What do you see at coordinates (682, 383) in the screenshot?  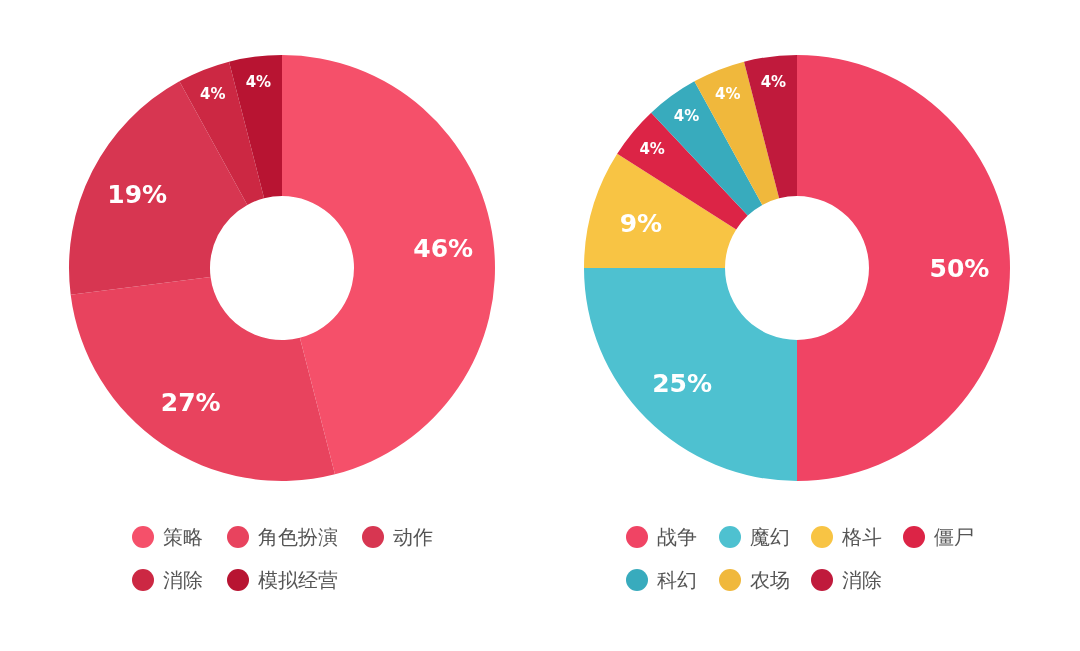 I see `data-label: 25%` at bounding box center [682, 383].